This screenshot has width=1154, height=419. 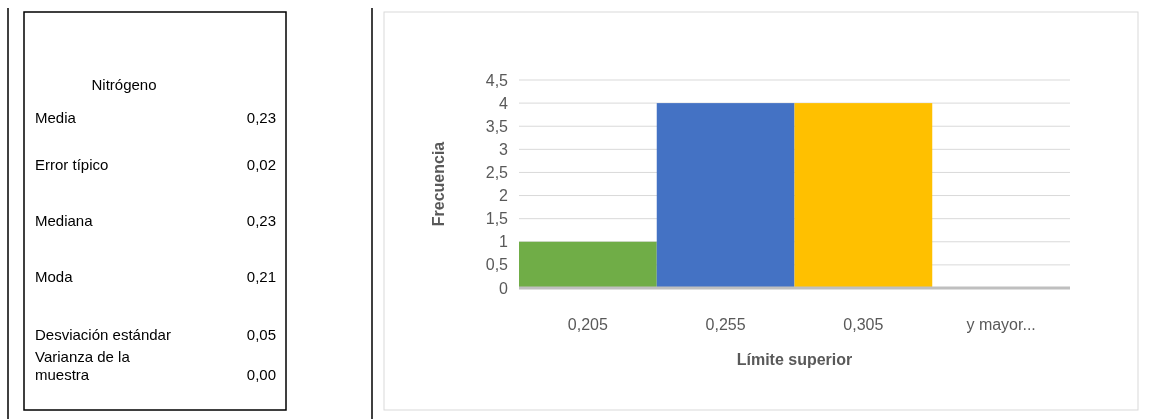 I want to click on y-tick-label: 0,5, so click(x=497, y=265).